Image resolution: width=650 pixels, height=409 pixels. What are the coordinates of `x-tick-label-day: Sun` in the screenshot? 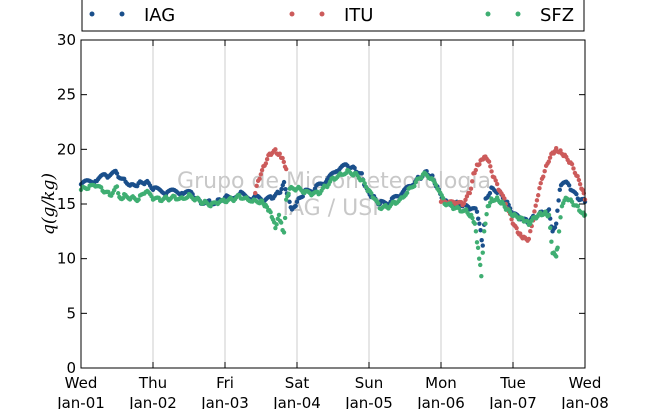 It's located at (369, 383).